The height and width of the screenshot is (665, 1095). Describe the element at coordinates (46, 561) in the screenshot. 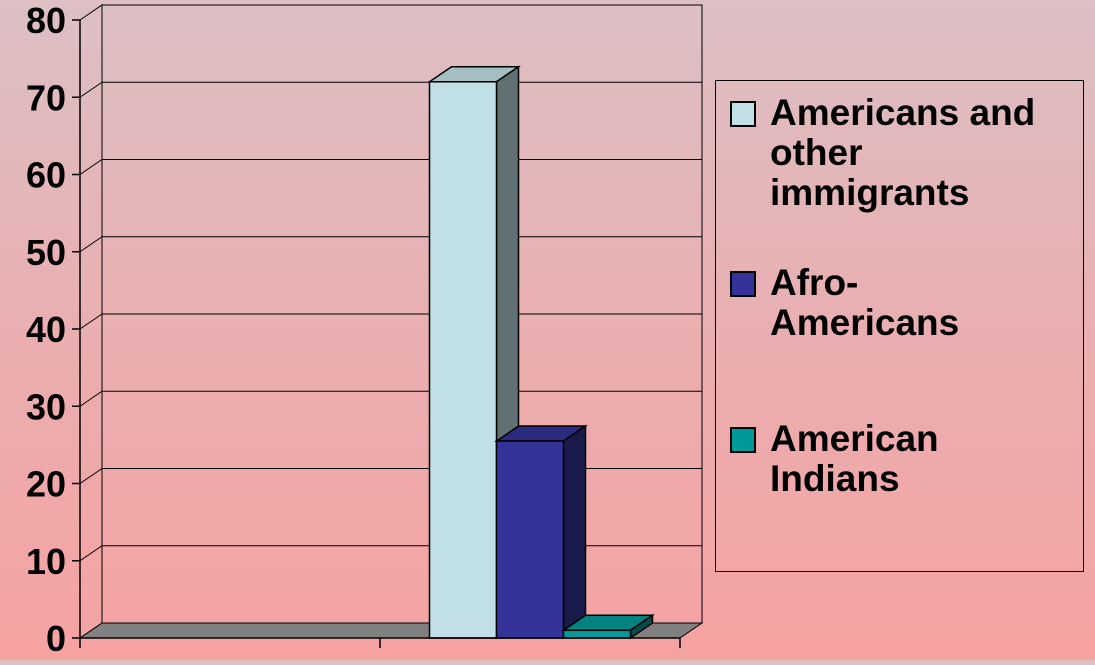

I see `y-tick-label-10: 10` at that location.